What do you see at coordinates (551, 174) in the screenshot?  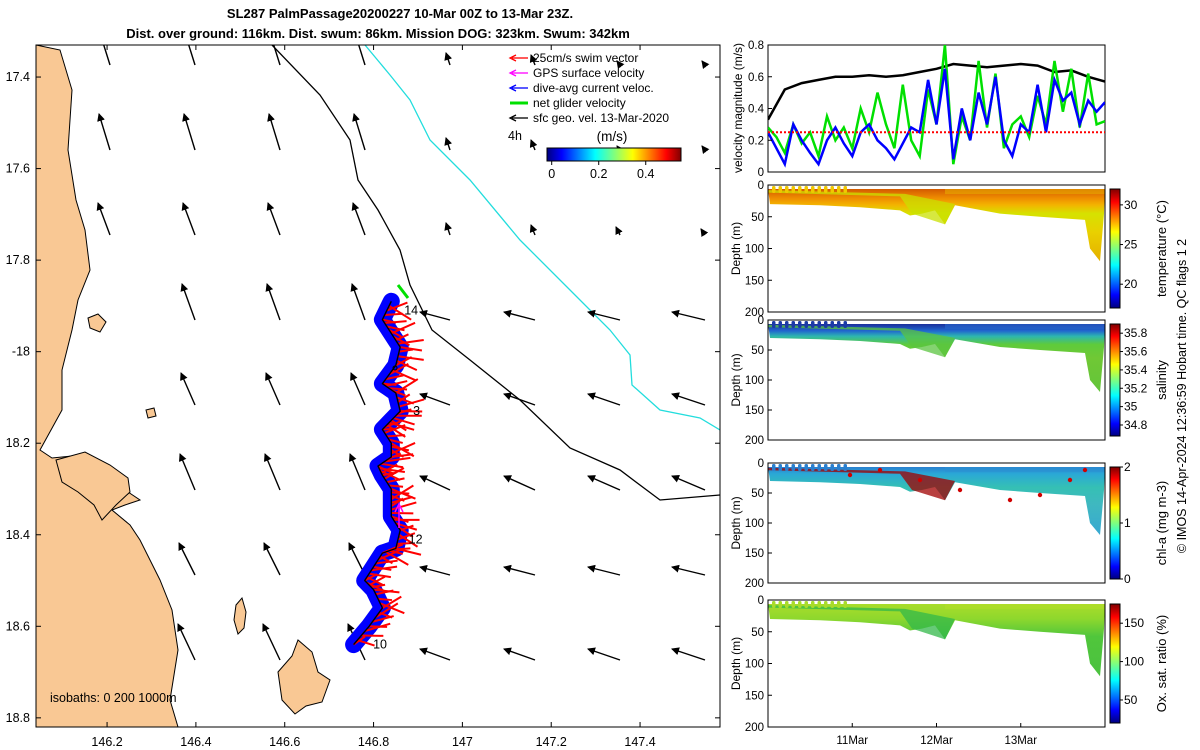 I see `colorbar-tick-label: 0` at bounding box center [551, 174].